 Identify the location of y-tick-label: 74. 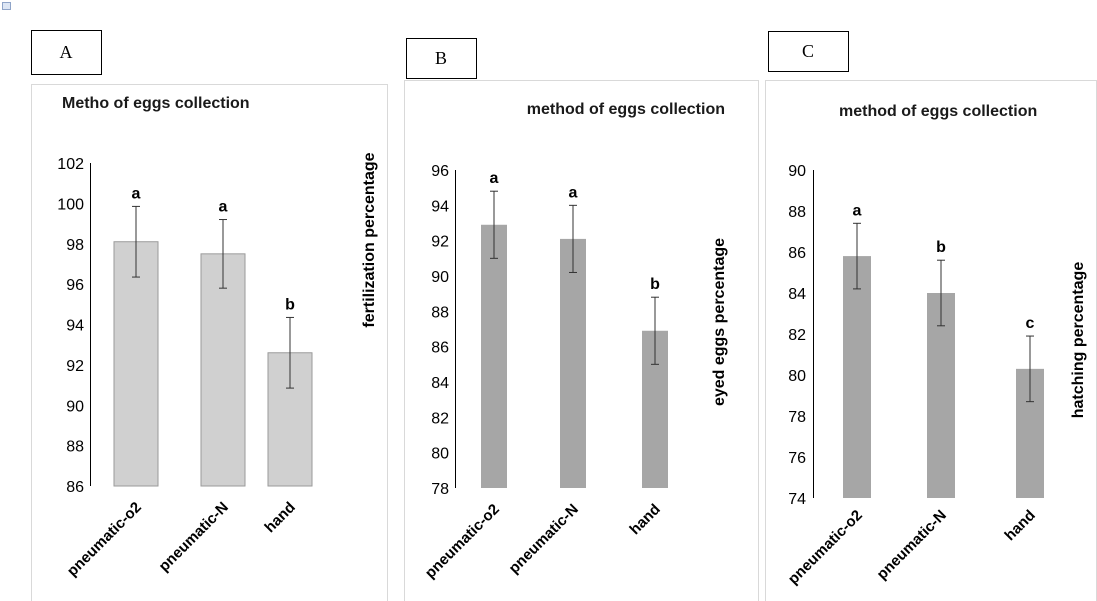
(797, 499).